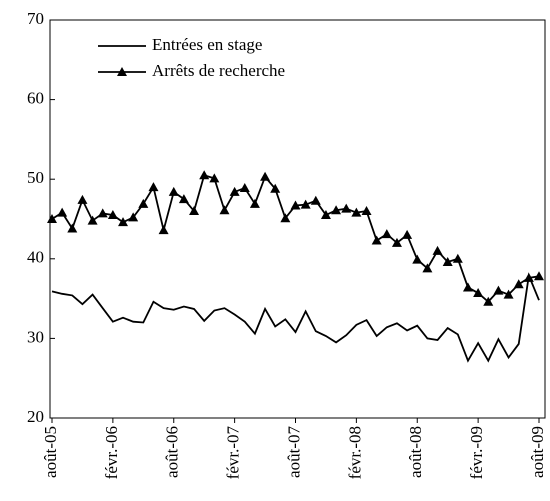  I want to click on legend-marker, so click(122, 71).